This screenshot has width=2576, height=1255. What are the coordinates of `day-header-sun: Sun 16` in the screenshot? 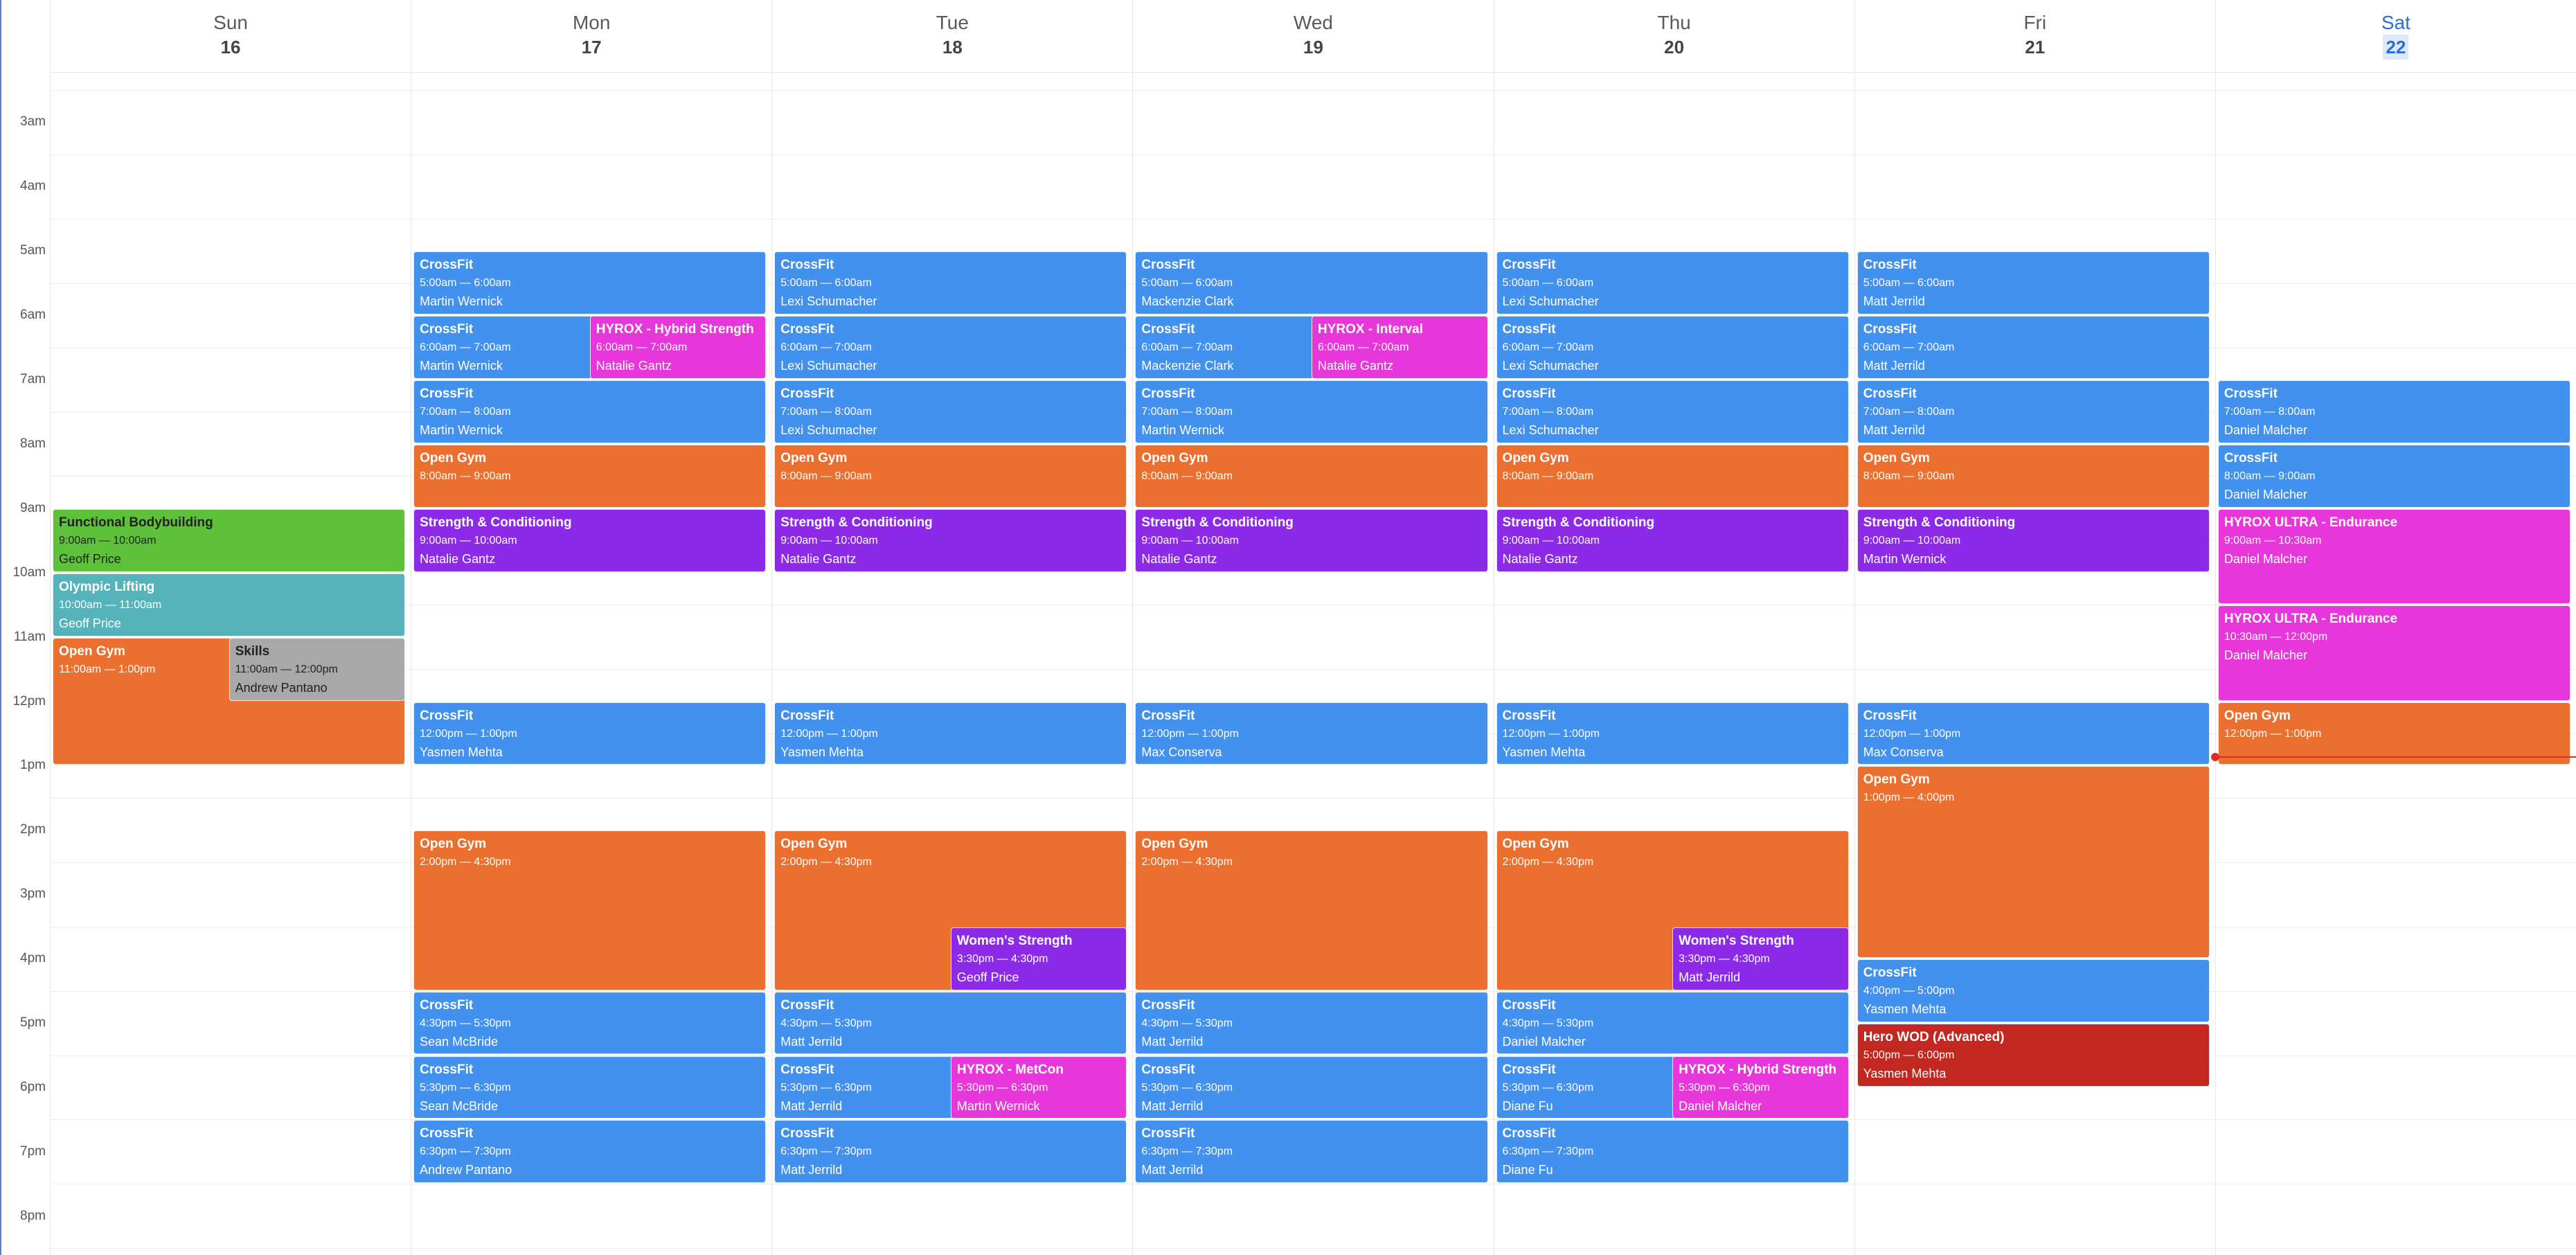 It's located at (230, 36).